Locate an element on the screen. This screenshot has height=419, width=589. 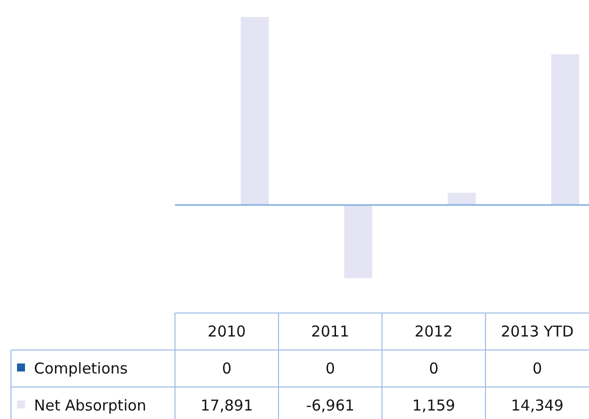
data-label: 14,349 is located at coordinates (537, 405).